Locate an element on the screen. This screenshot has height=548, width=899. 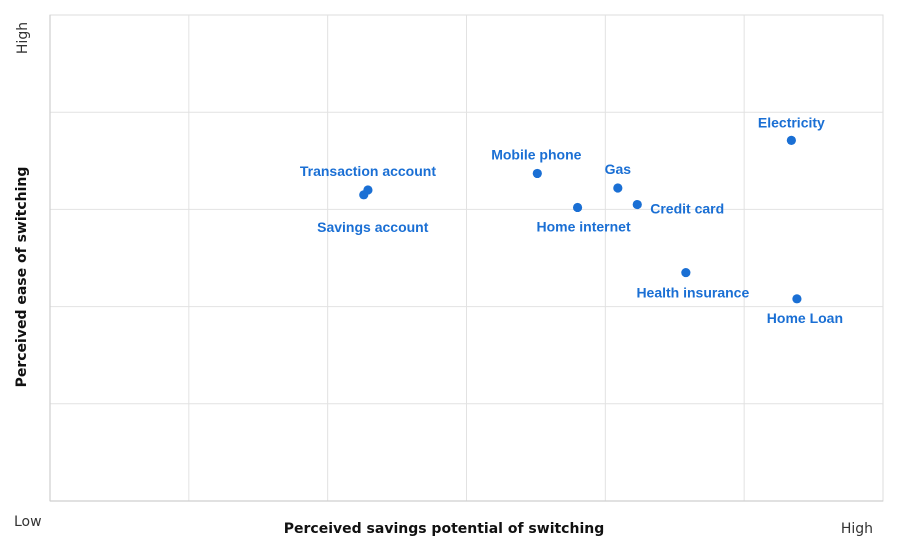
data-point-electricity is located at coordinates (791, 140).